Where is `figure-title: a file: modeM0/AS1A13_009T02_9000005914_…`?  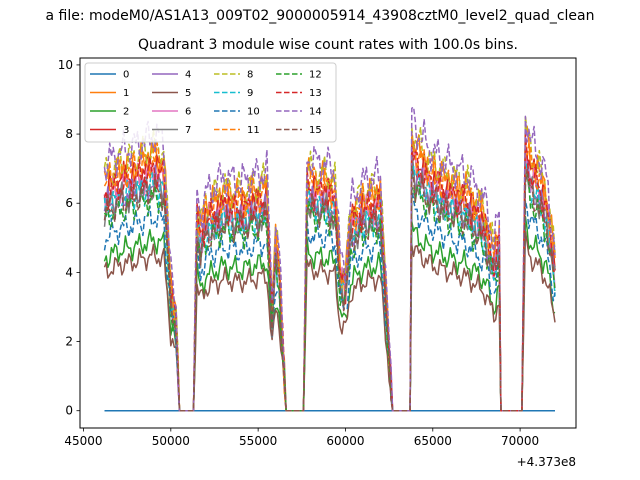
figure-title: a file: modeM0/AS1A13_009T02_9000005914_… is located at coordinates (320, 16).